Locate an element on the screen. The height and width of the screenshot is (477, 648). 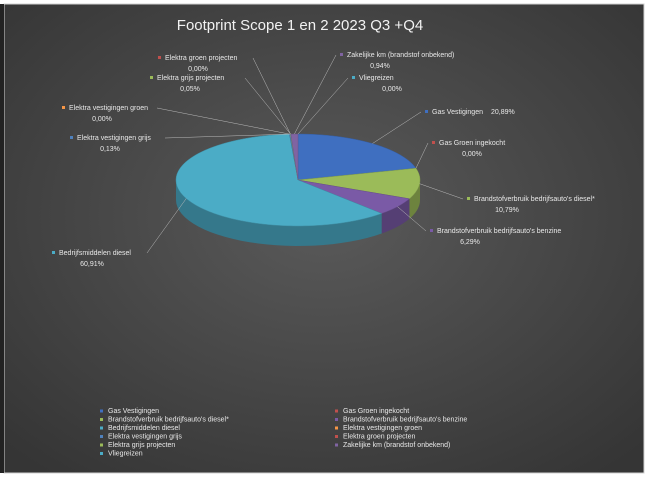
legend-label: Vliegreizen is located at coordinates (125, 453).